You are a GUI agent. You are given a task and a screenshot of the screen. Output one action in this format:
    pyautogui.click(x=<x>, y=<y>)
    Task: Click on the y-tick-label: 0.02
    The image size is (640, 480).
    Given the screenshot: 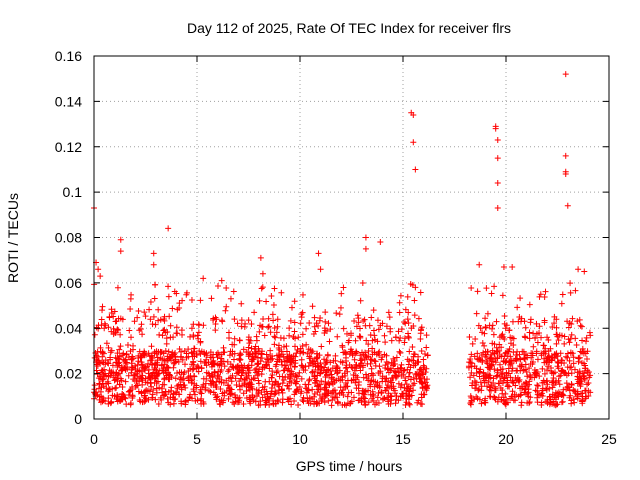 What is the action you would take?
    pyautogui.click(x=68, y=374)
    